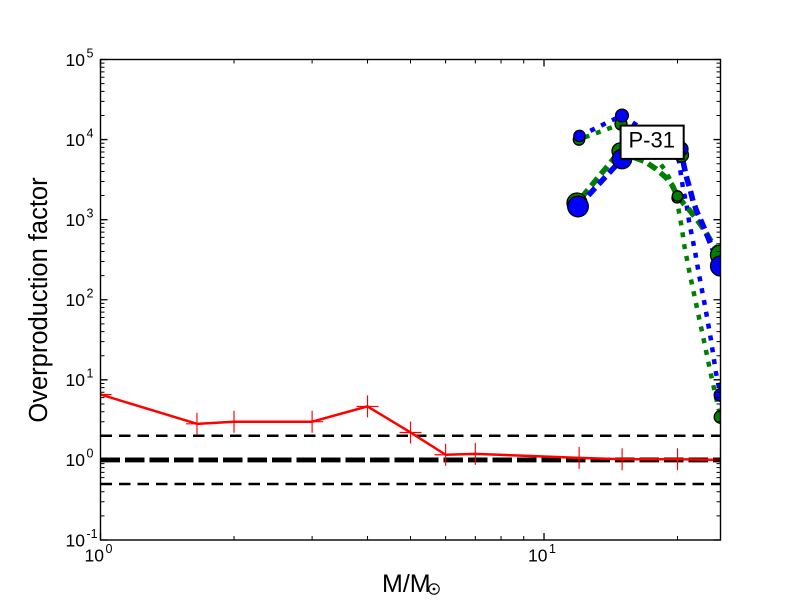 This screenshot has height=605, width=800. Describe the element at coordinates (92, 534) in the screenshot. I see `svg-text: -1` at that location.